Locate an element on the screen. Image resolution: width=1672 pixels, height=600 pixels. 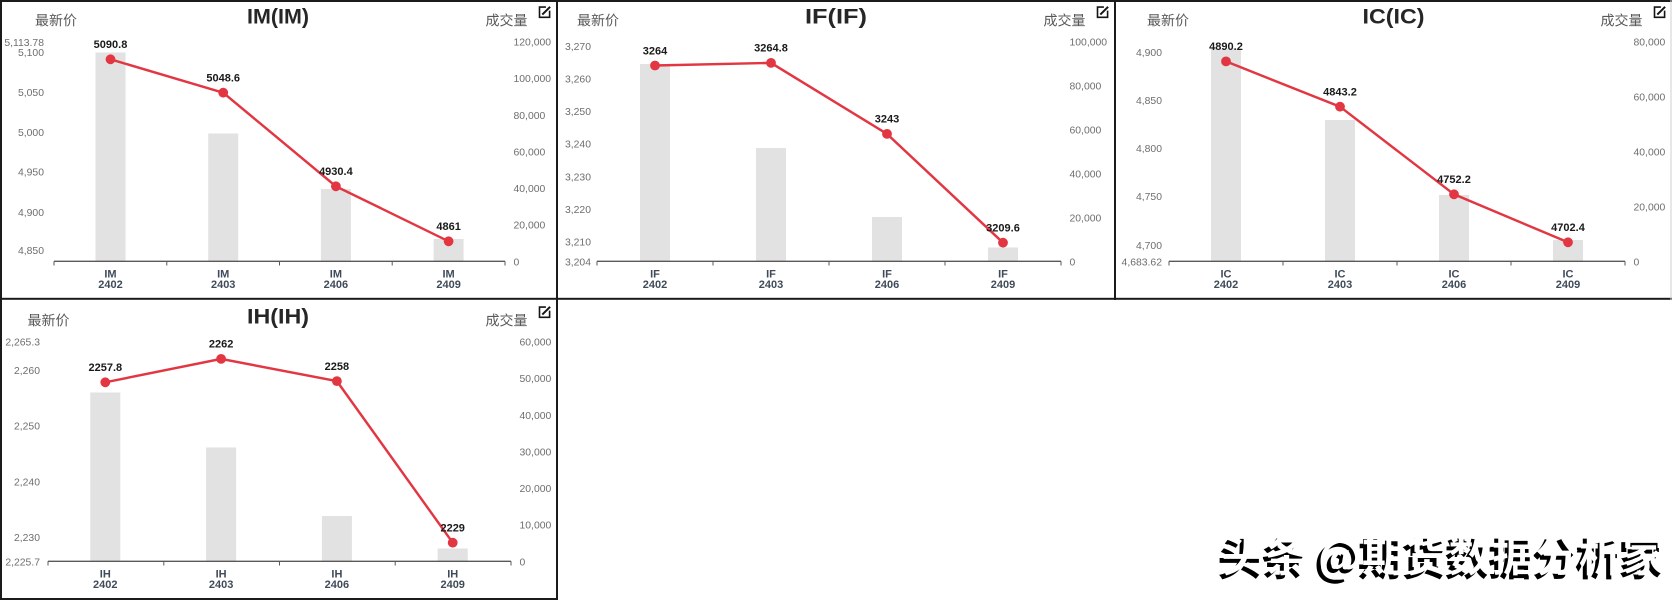
svg-text: 3264.8 is located at coordinates (771, 49).